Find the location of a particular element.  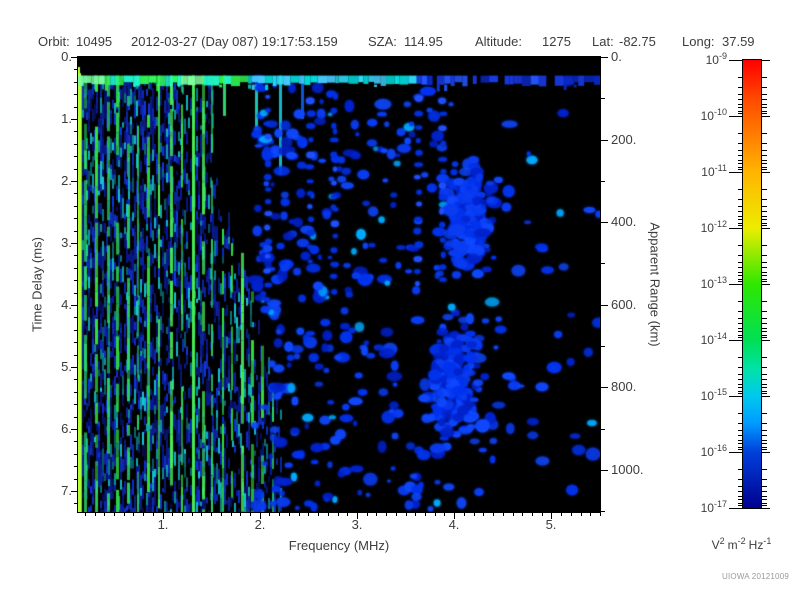

colorbar-tick-label: 10-12 is located at coordinates (713, 227).